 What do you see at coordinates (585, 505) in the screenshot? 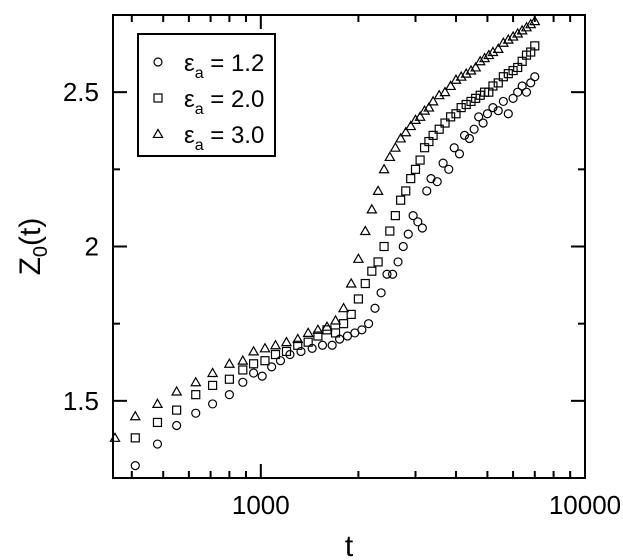
I see `x-tick-label: 10000` at bounding box center [585, 505].